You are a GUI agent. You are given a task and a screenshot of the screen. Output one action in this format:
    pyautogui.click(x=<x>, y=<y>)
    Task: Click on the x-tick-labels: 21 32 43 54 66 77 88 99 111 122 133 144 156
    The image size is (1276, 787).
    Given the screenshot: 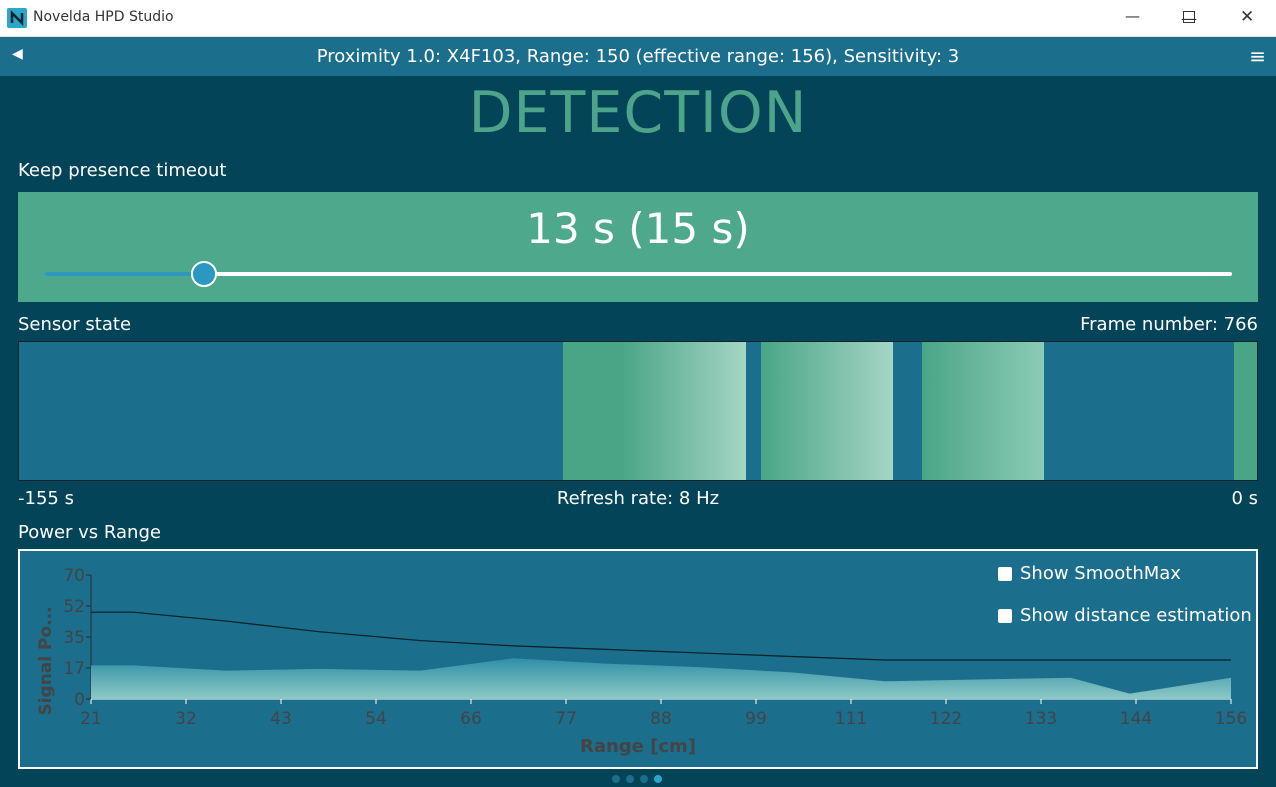 What is the action you would take?
    pyautogui.click(x=663, y=714)
    